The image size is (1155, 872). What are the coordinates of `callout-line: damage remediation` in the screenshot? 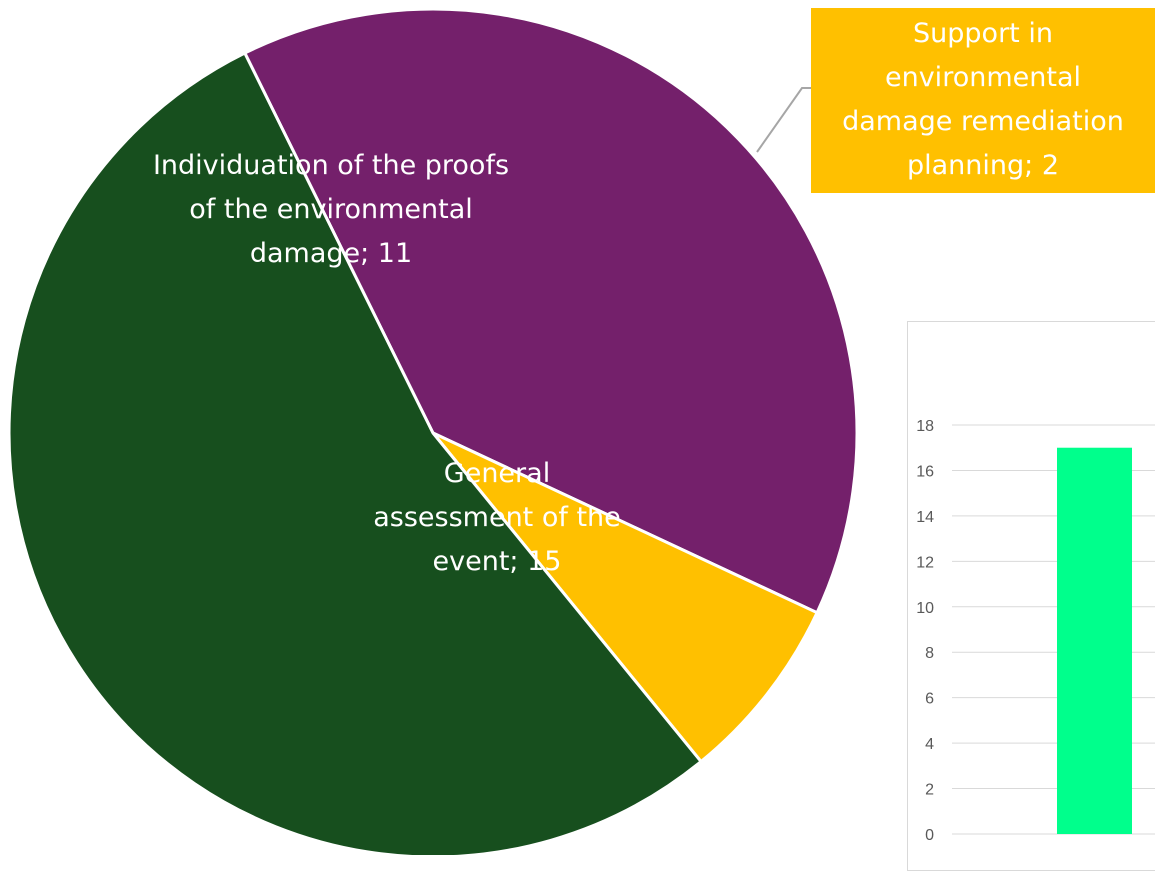 It's located at (983, 121).